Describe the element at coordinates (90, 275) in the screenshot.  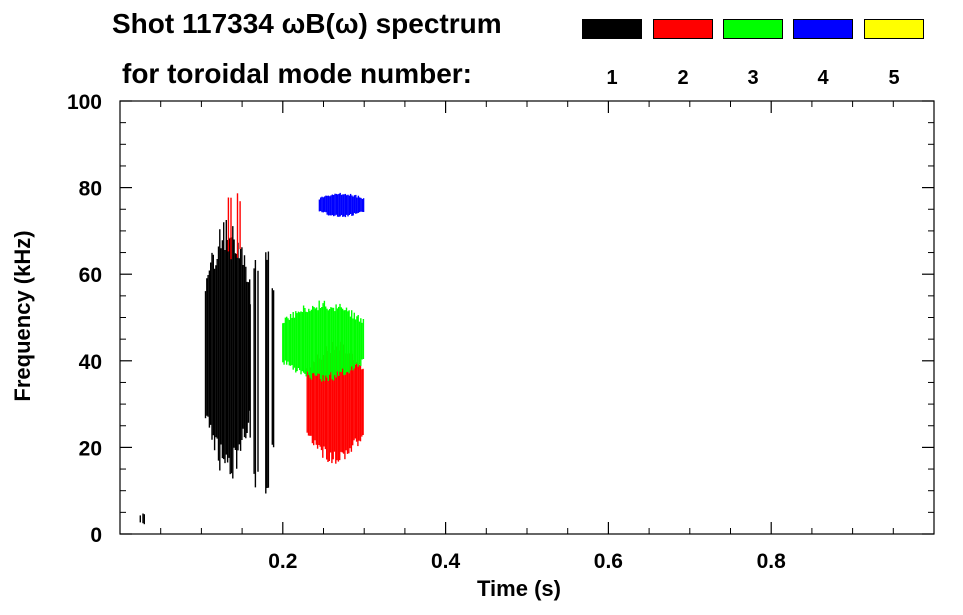
I see `y-tick-label-3: 60` at that location.